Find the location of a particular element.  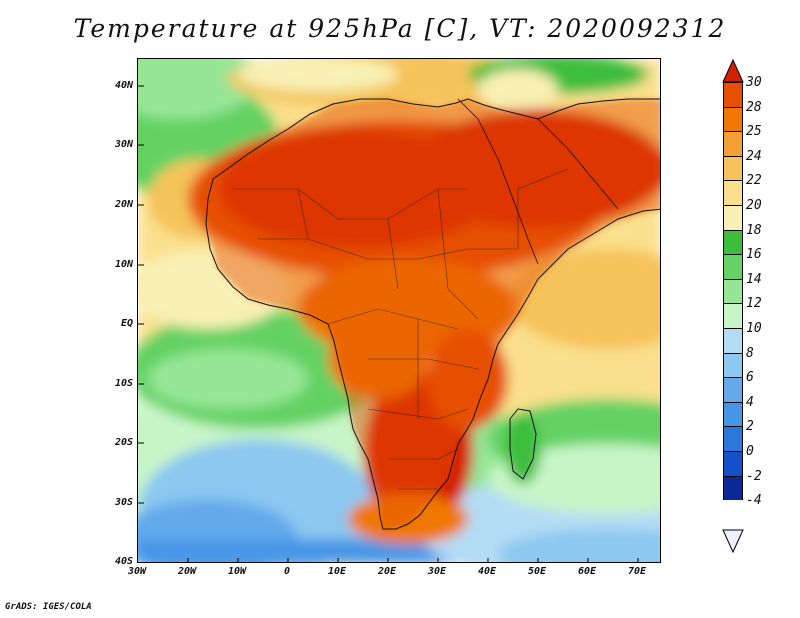

colorbar-label: 4 is located at coordinates (750, 402).